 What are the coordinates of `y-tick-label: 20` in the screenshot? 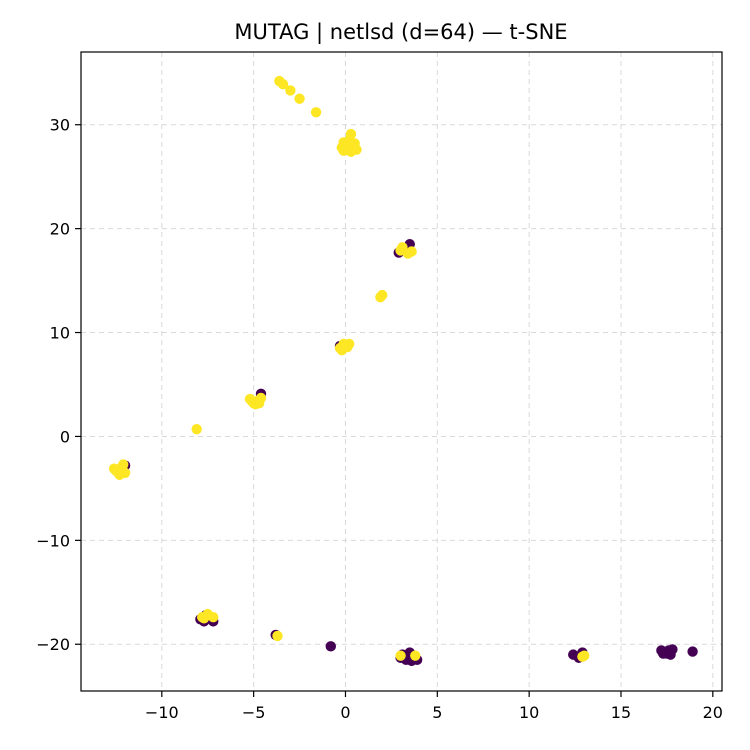 It's located at (60, 229).